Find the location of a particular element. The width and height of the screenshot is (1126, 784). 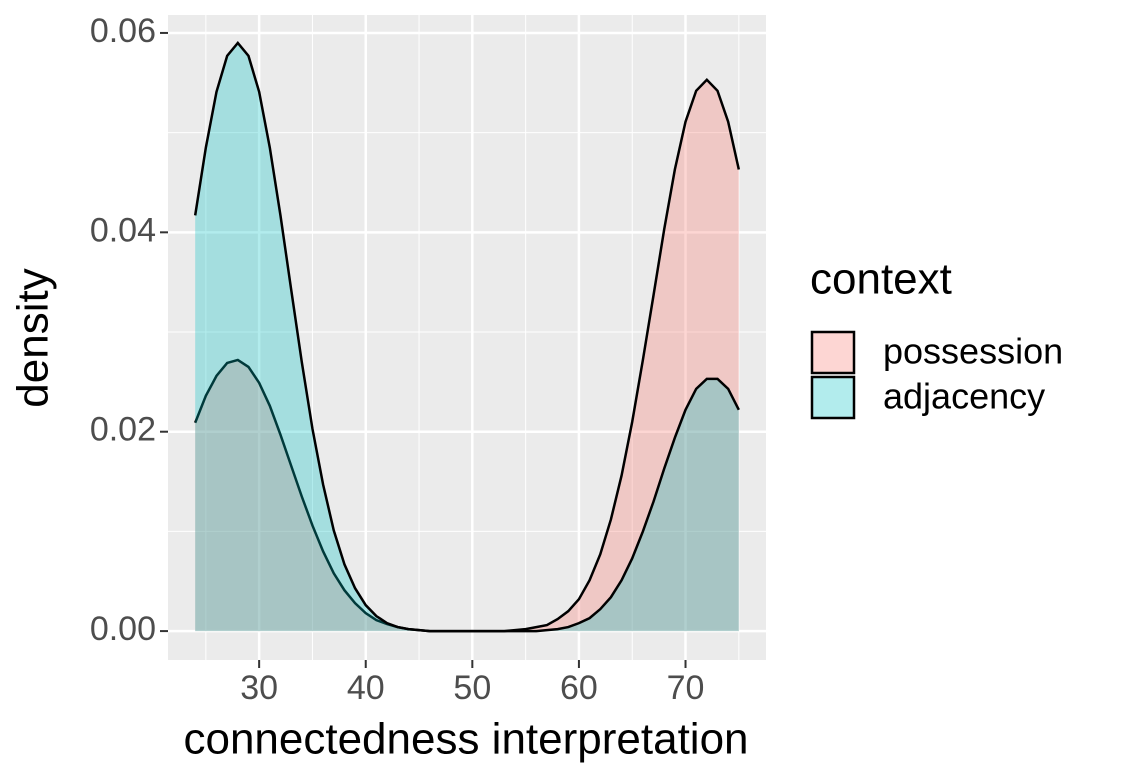

x-tick-label: 30 is located at coordinates (259, 688).